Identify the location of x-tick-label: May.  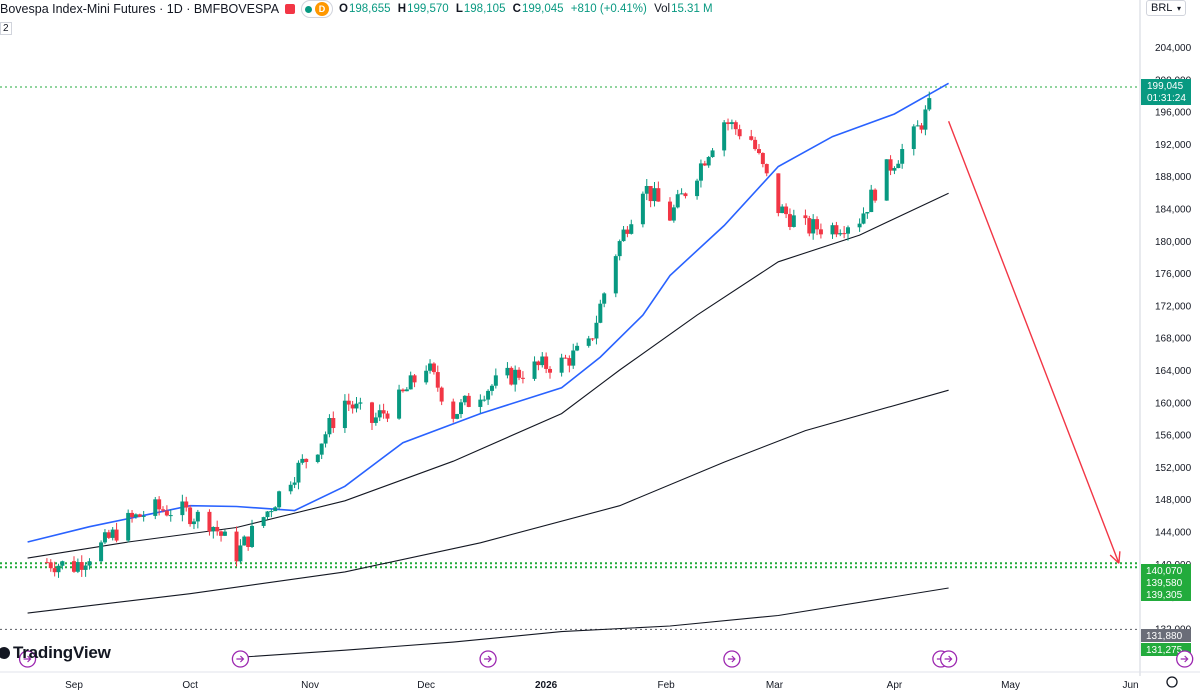
(1010, 685).